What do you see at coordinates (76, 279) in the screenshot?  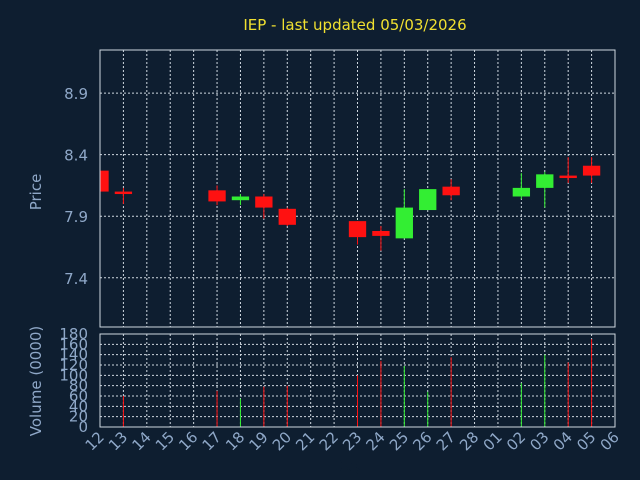 I see `price-tick-label: 7.4` at bounding box center [76, 279].